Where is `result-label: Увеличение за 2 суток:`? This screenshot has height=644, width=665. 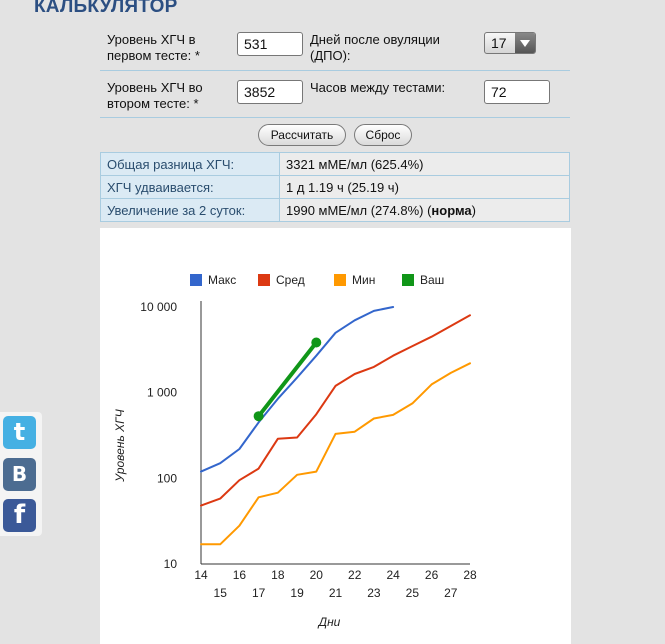 result-label: Увеличение за 2 суток: is located at coordinates (190, 210).